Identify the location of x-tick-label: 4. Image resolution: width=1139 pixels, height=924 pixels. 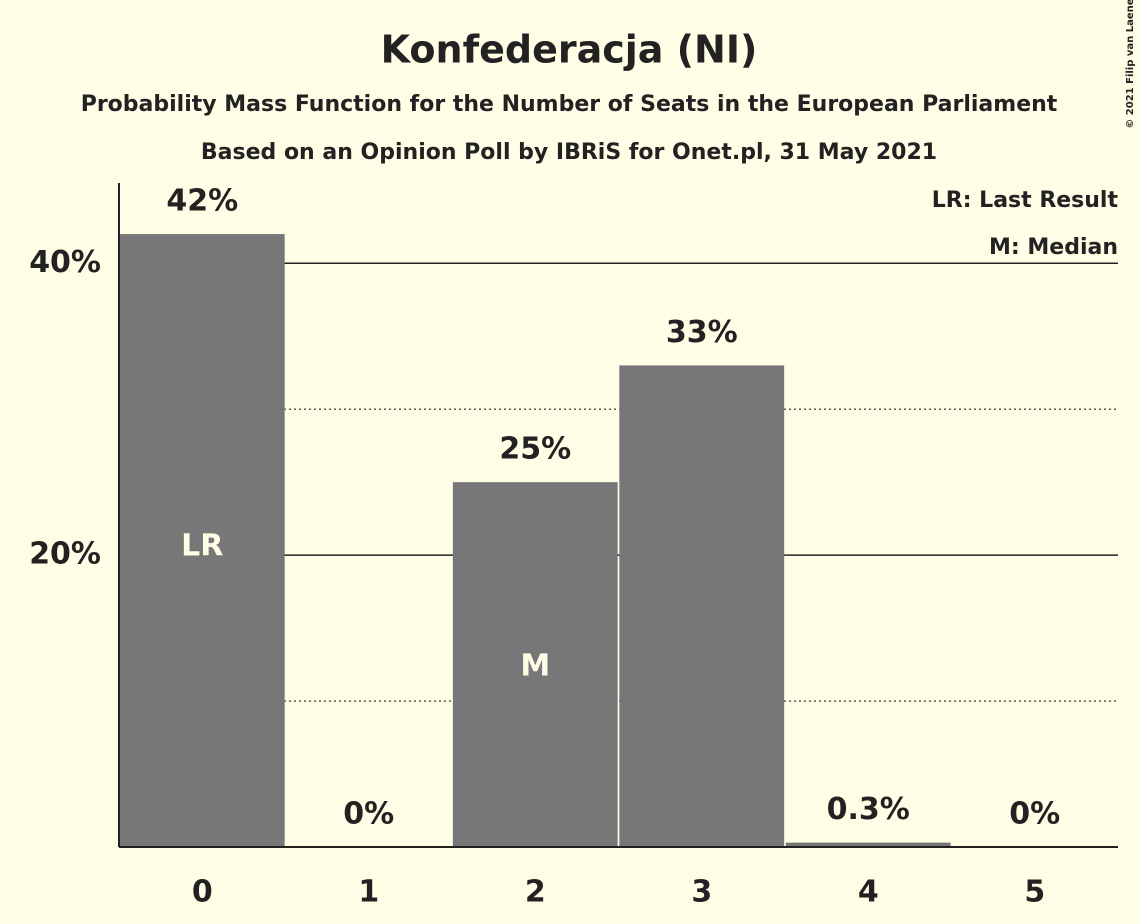
(868, 892).